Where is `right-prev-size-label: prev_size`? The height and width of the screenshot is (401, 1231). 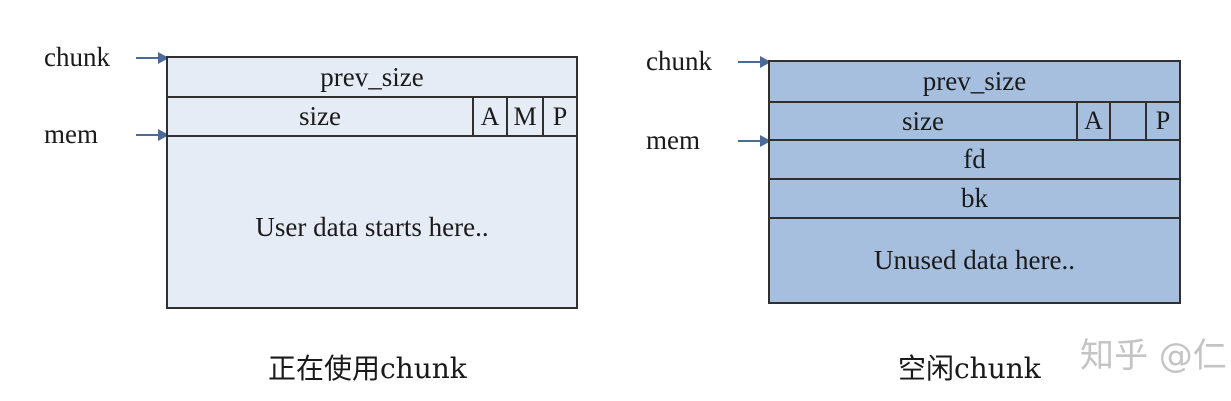 right-prev-size-label: prev_size is located at coordinates (974, 81).